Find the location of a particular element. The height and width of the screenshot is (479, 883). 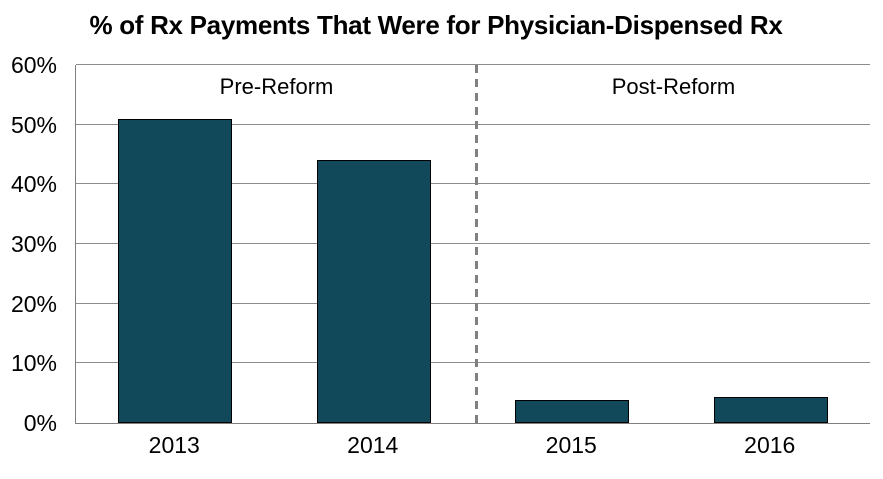

x-tick-label-2015: 2015 is located at coordinates (571, 445).